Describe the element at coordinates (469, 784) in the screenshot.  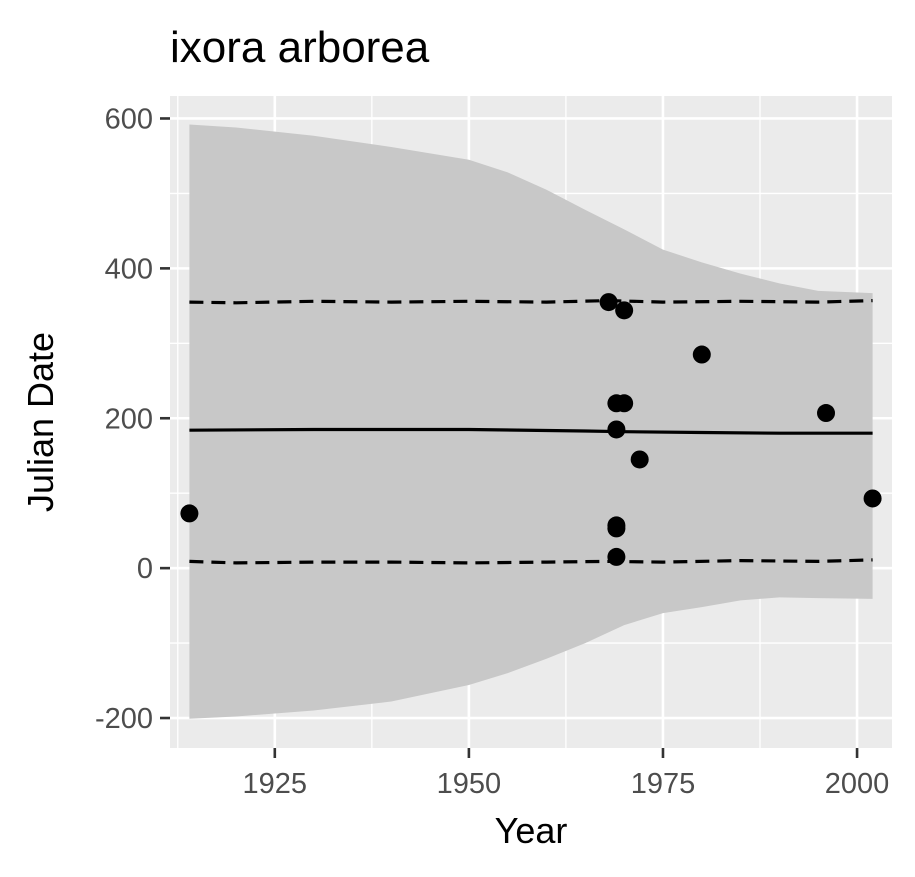
I see `x-tick-label: 1950` at that location.